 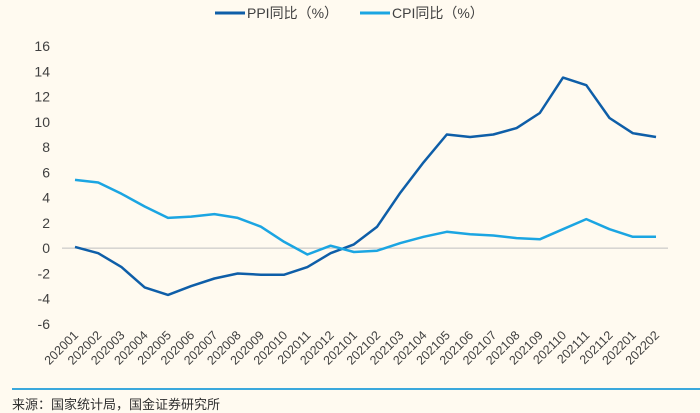 What do you see at coordinates (42, 71) in the screenshot?
I see `y-tick-label: 14` at bounding box center [42, 71].